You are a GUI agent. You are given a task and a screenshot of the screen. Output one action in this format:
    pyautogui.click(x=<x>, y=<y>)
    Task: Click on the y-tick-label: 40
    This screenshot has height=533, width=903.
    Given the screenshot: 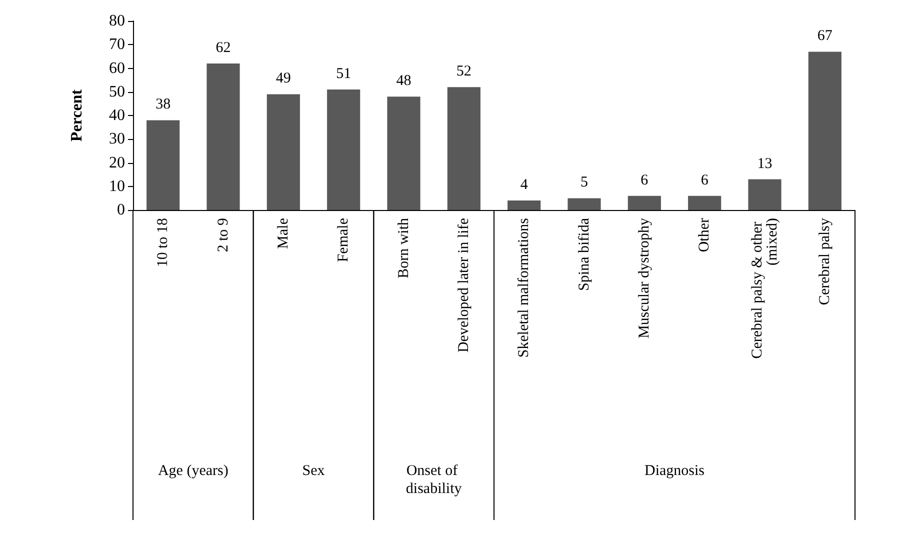 What is the action you would take?
    pyautogui.click(x=117, y=115)
    